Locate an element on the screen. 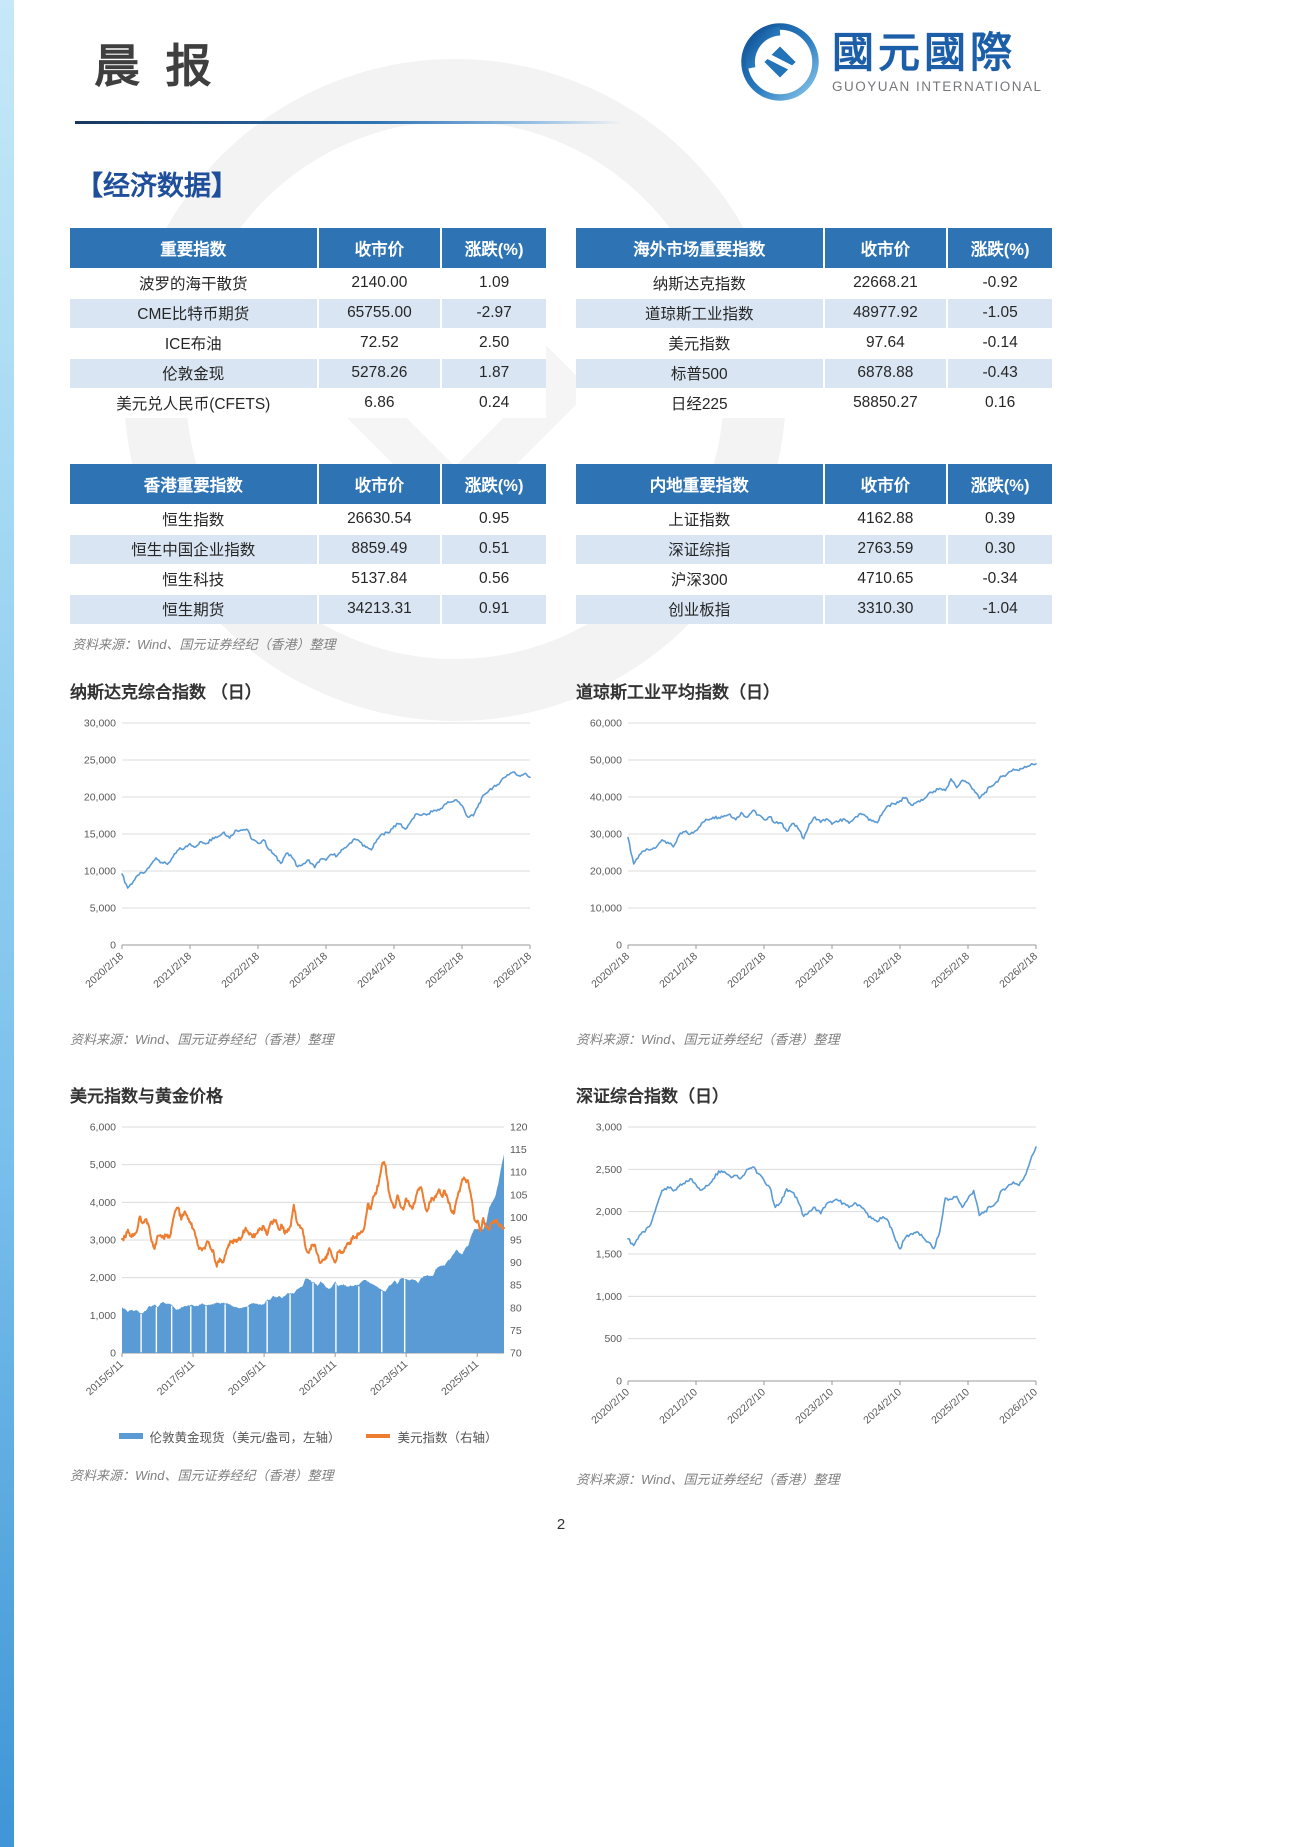 This screenshot has height=1847, width=1306. close-price: 72.52 is located at coordinates (379, 342).